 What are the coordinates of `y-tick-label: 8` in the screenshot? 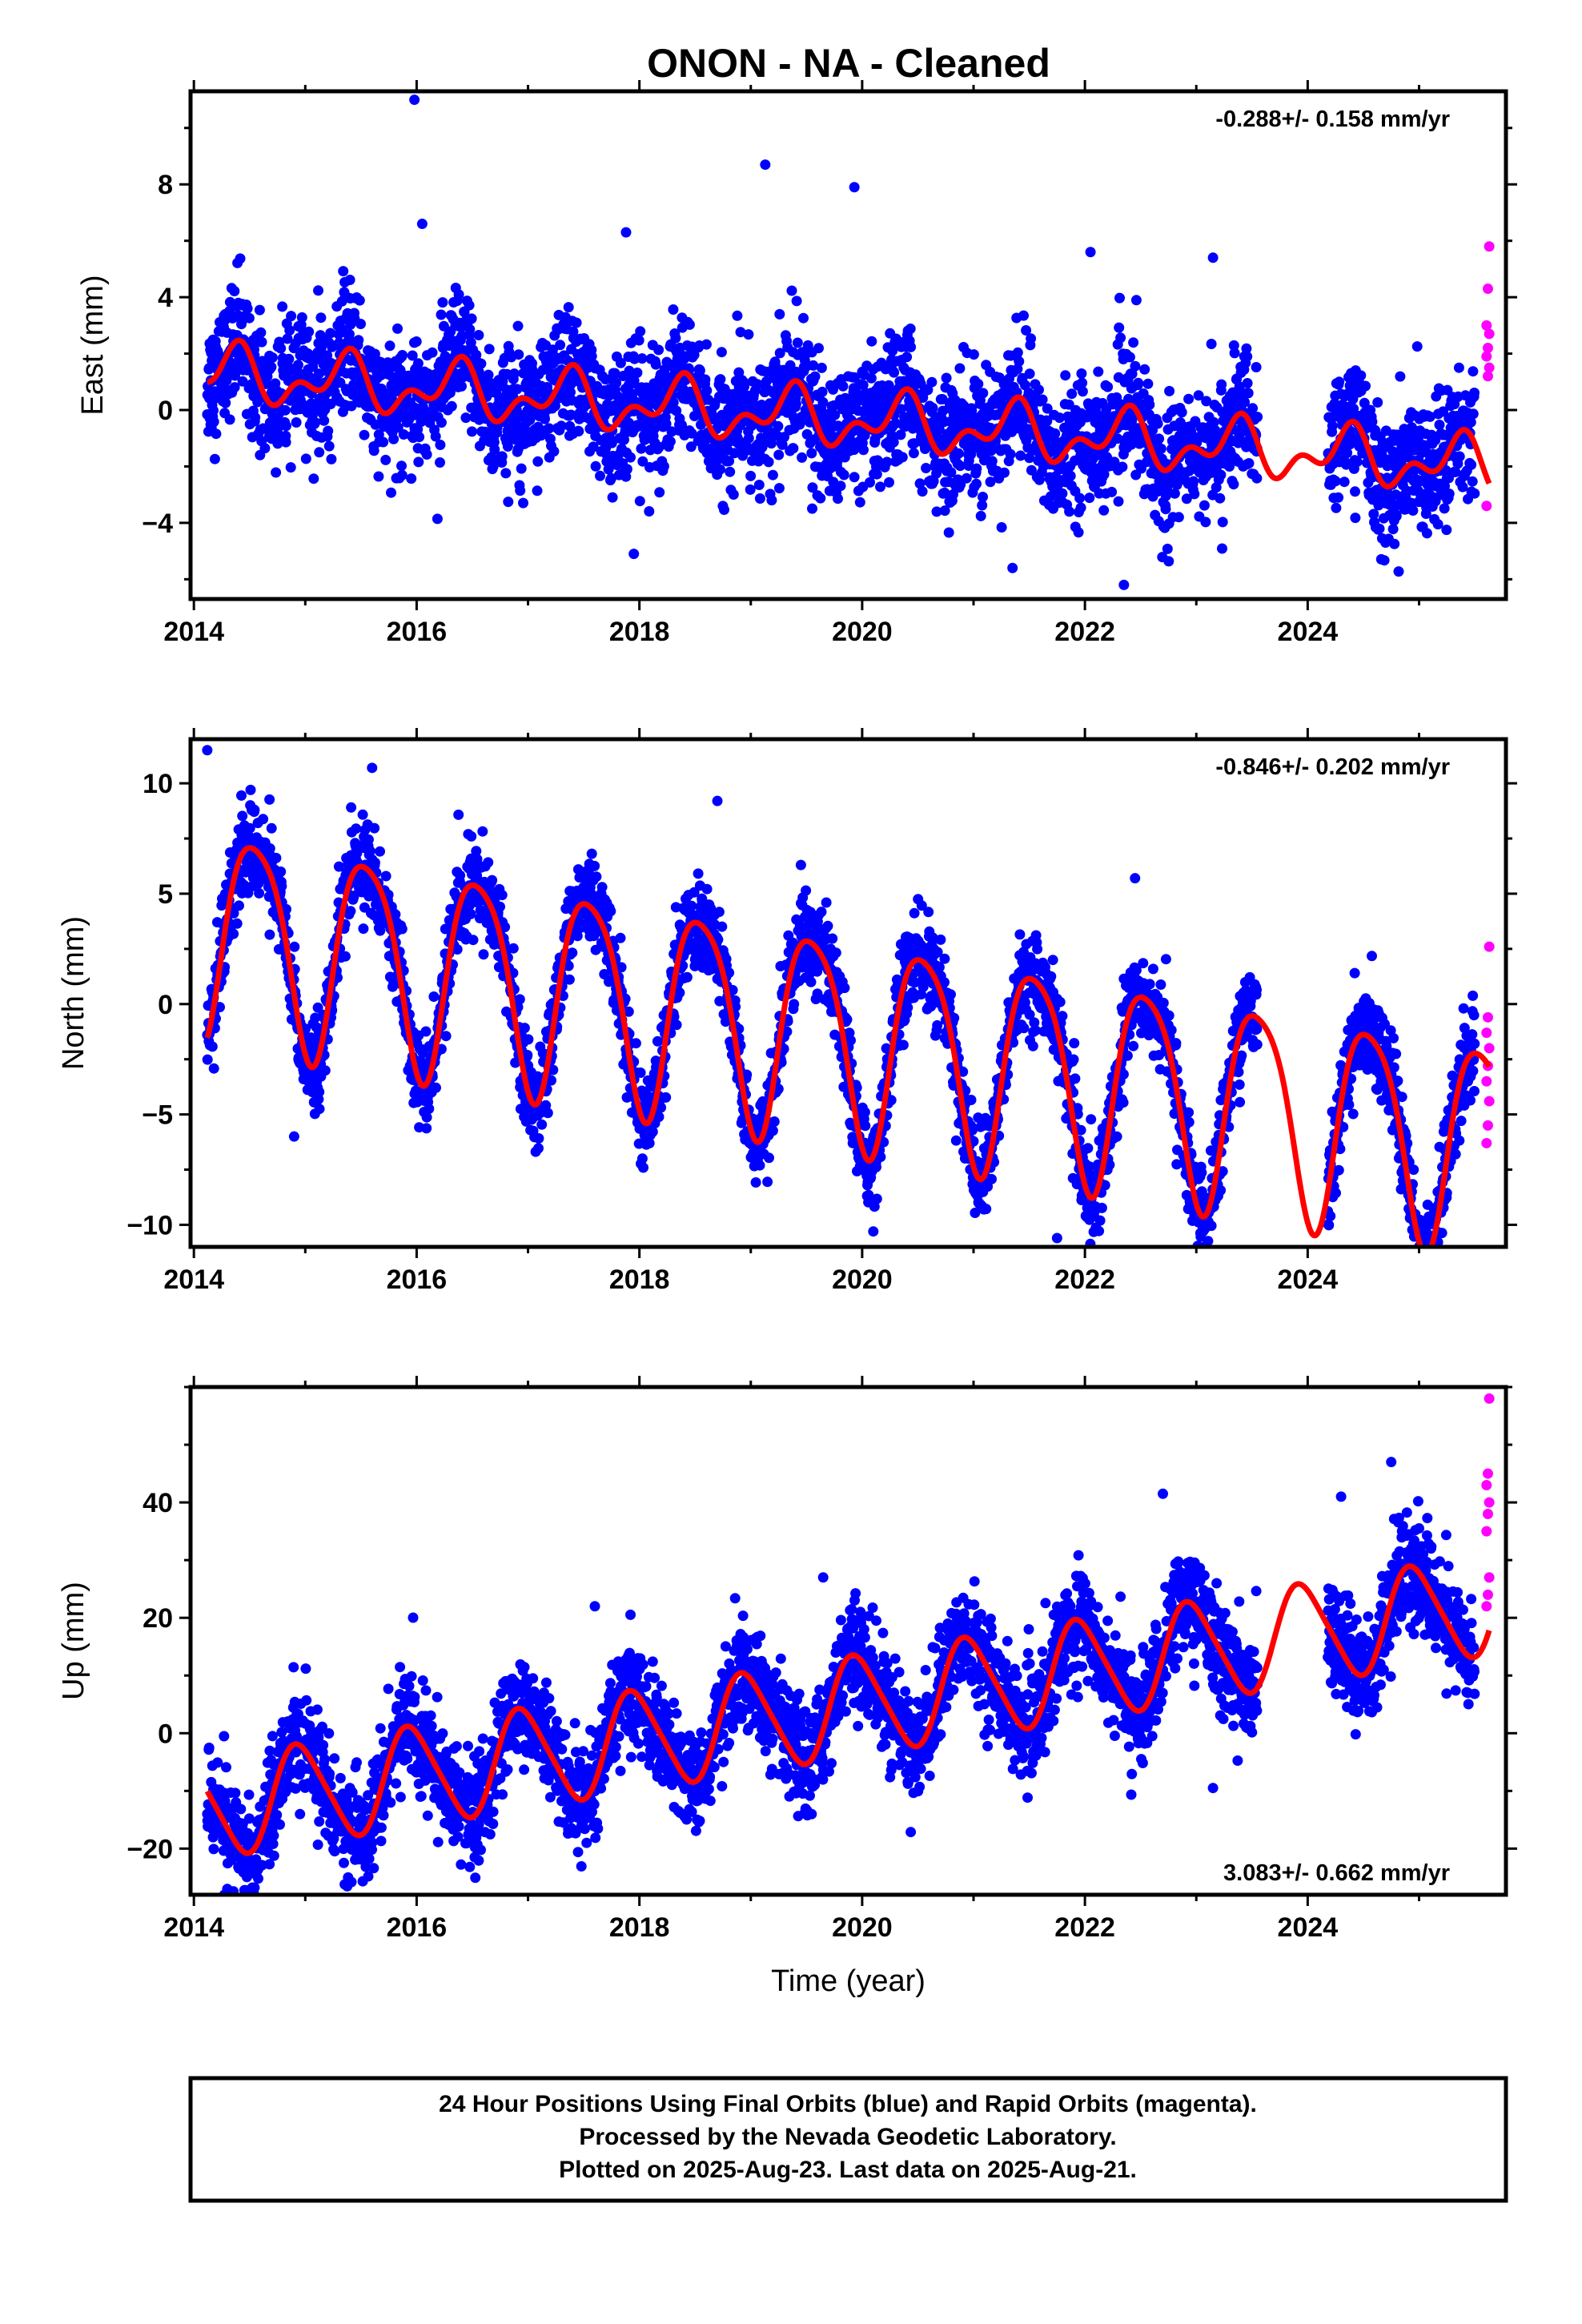 It's located at (165, 185).